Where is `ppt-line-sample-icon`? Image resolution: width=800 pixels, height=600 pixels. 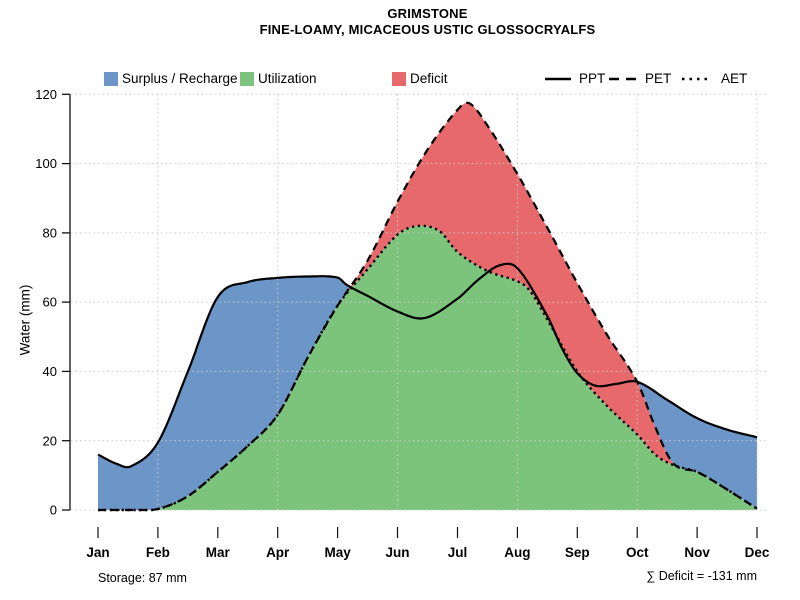 ppt-line-sample-icon is located at coordinates (558, 79).